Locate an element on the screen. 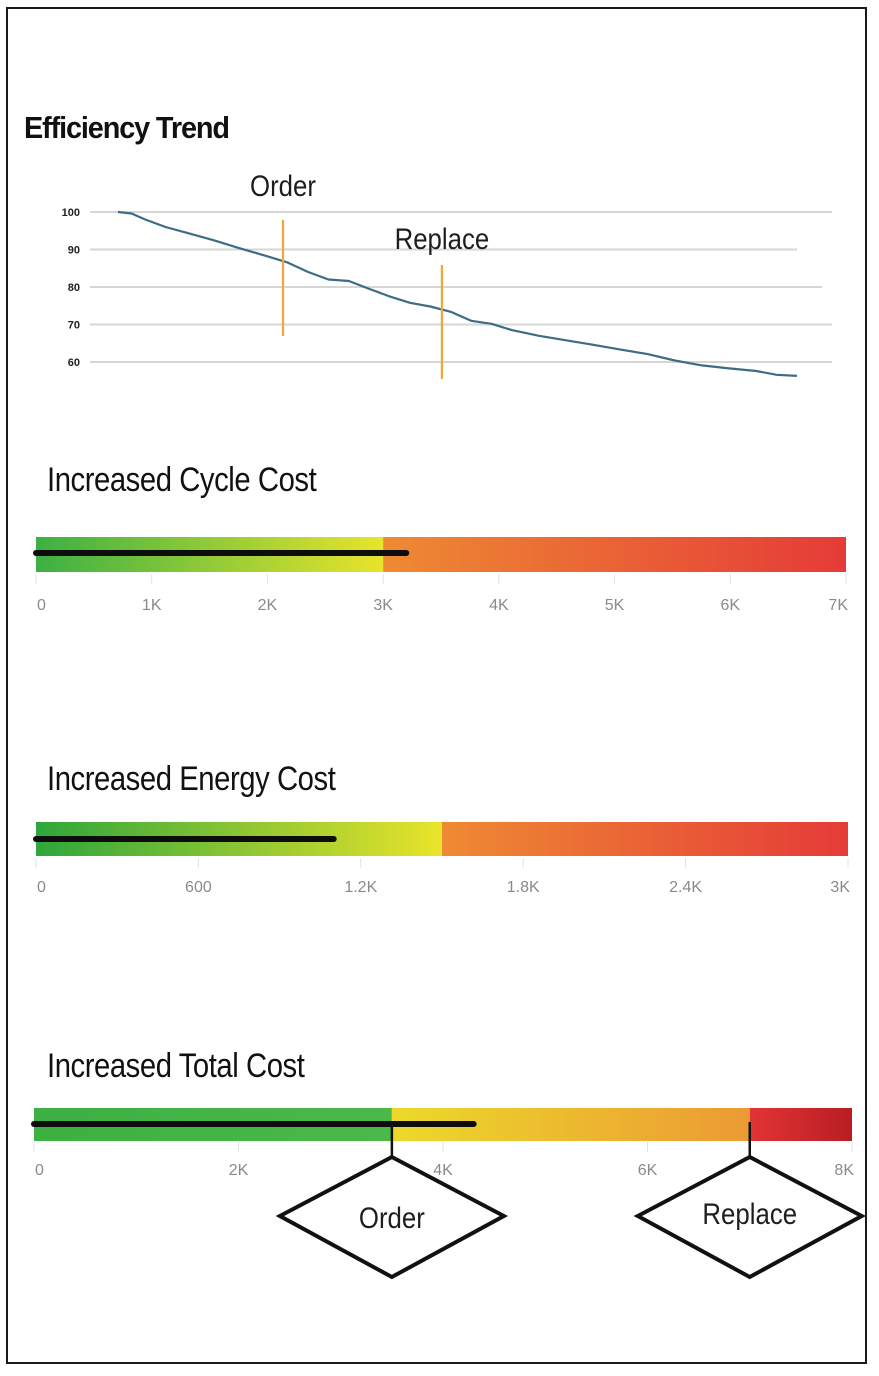 This screenshot has width=879, height=1376. x-tick-label: 7K is located at coordinates (838, 605).